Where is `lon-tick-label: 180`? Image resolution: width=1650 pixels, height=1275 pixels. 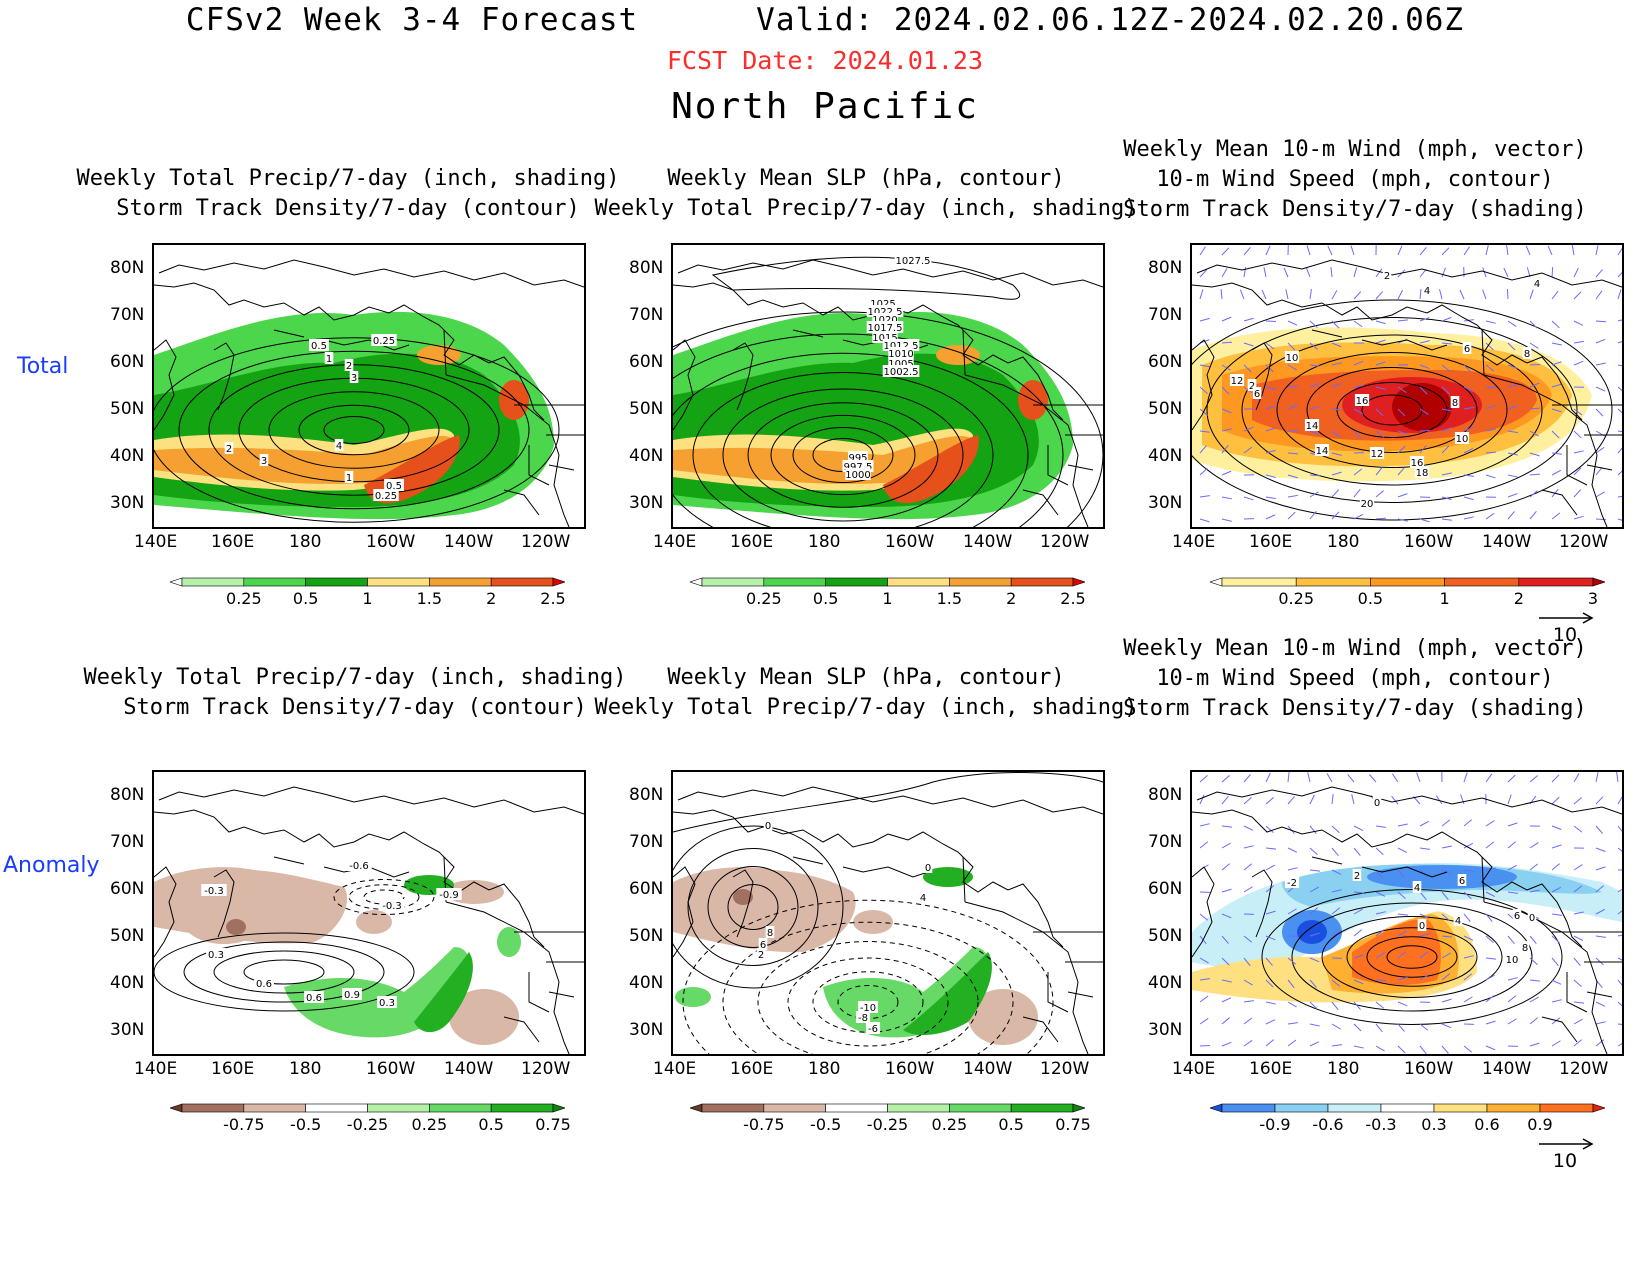
lon-tick-label: 180 is located at coordinates (1343, 542).